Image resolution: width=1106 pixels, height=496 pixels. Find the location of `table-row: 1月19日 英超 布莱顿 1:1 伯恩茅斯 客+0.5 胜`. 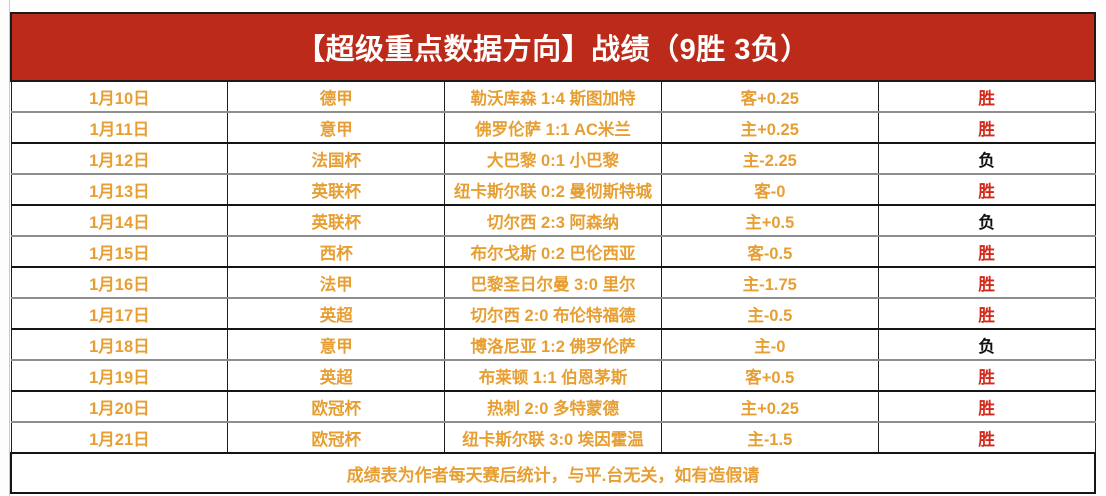

table-row: 1月19日 英超 布莱顿 1:1 伯恩茅斯 客+0.5 胜 is located at coordinates (553, 376).